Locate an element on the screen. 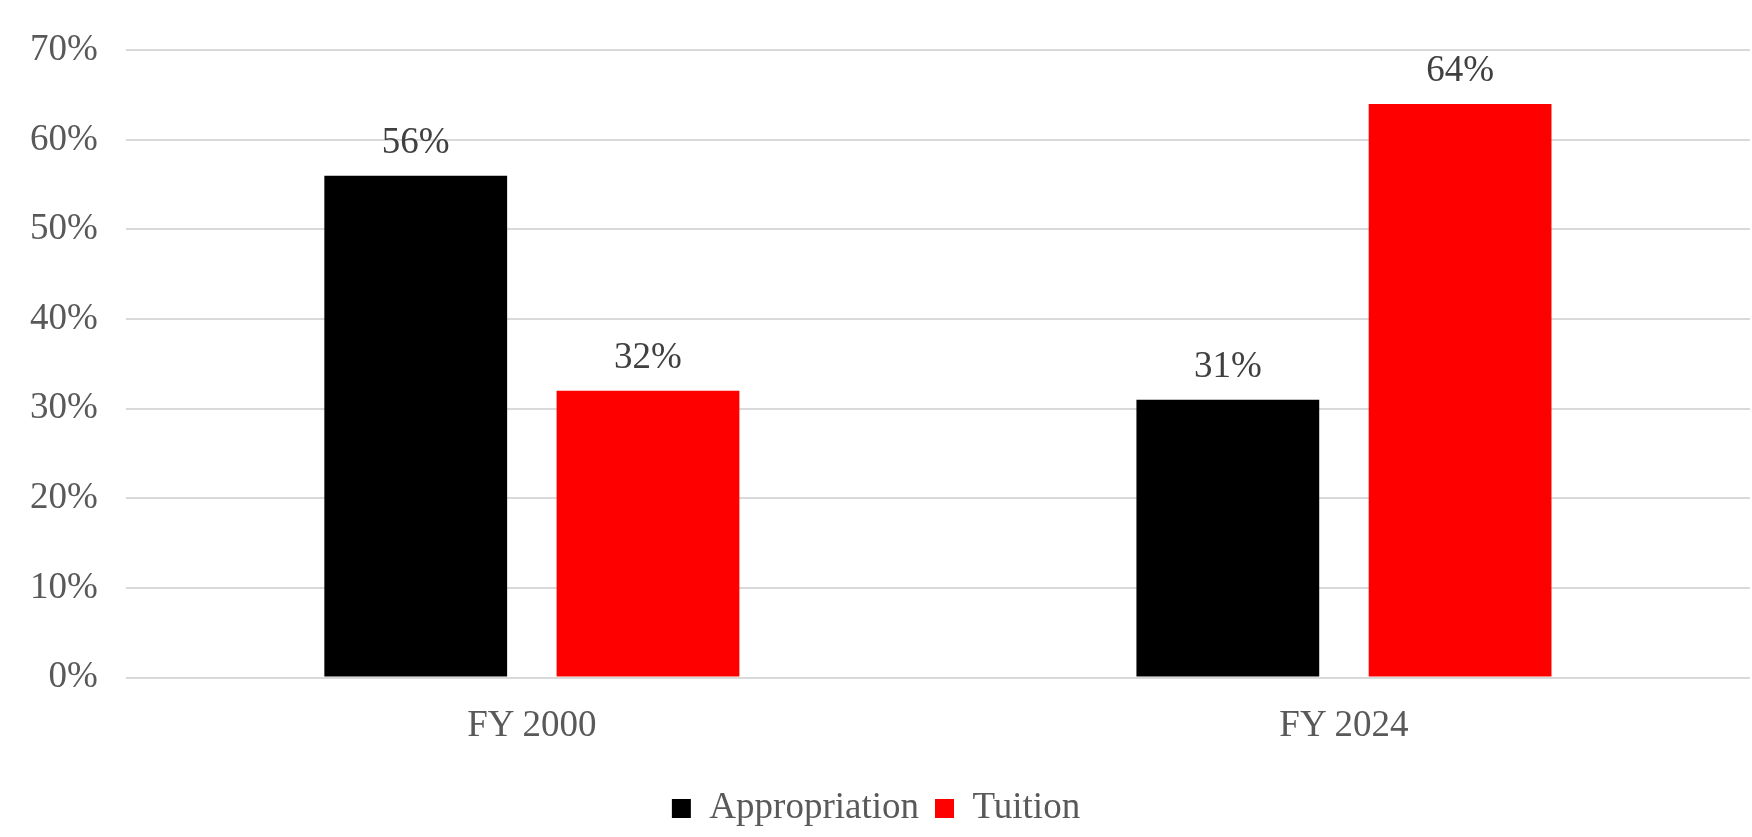 Image resolution: width=1752 pixels, height=837 pixels. data-label: 31% is located at coordinates (1227, 364).